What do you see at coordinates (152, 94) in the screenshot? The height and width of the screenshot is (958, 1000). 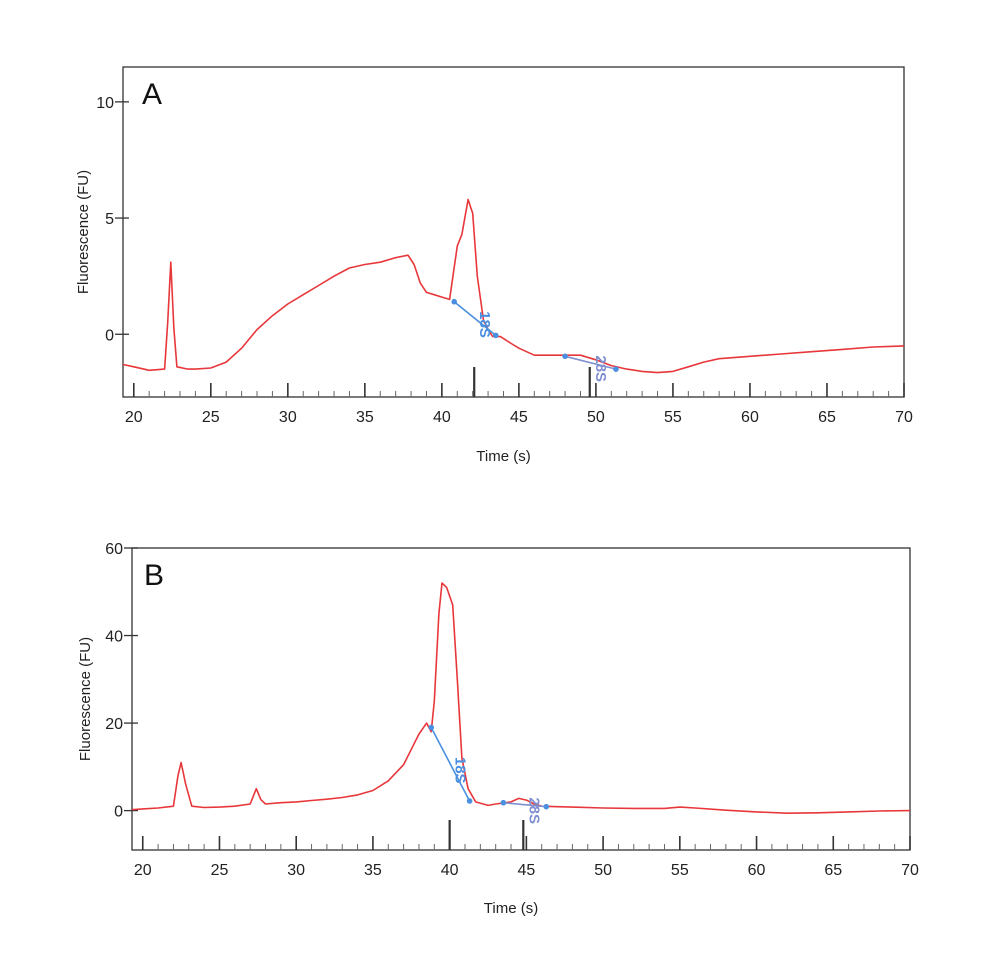 I see `panel-a-panel-letter: A` at bounding box center [152, 94].